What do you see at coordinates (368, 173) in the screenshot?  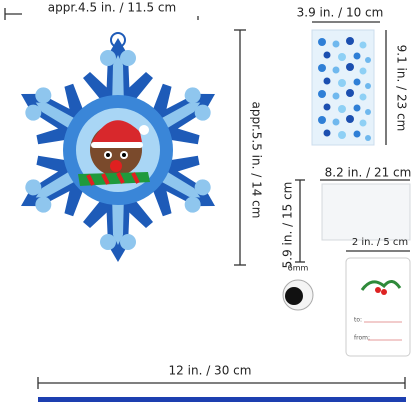 I see `dimension-label: 8.2 in. / 21 cm` at bounding box center [368, 173].